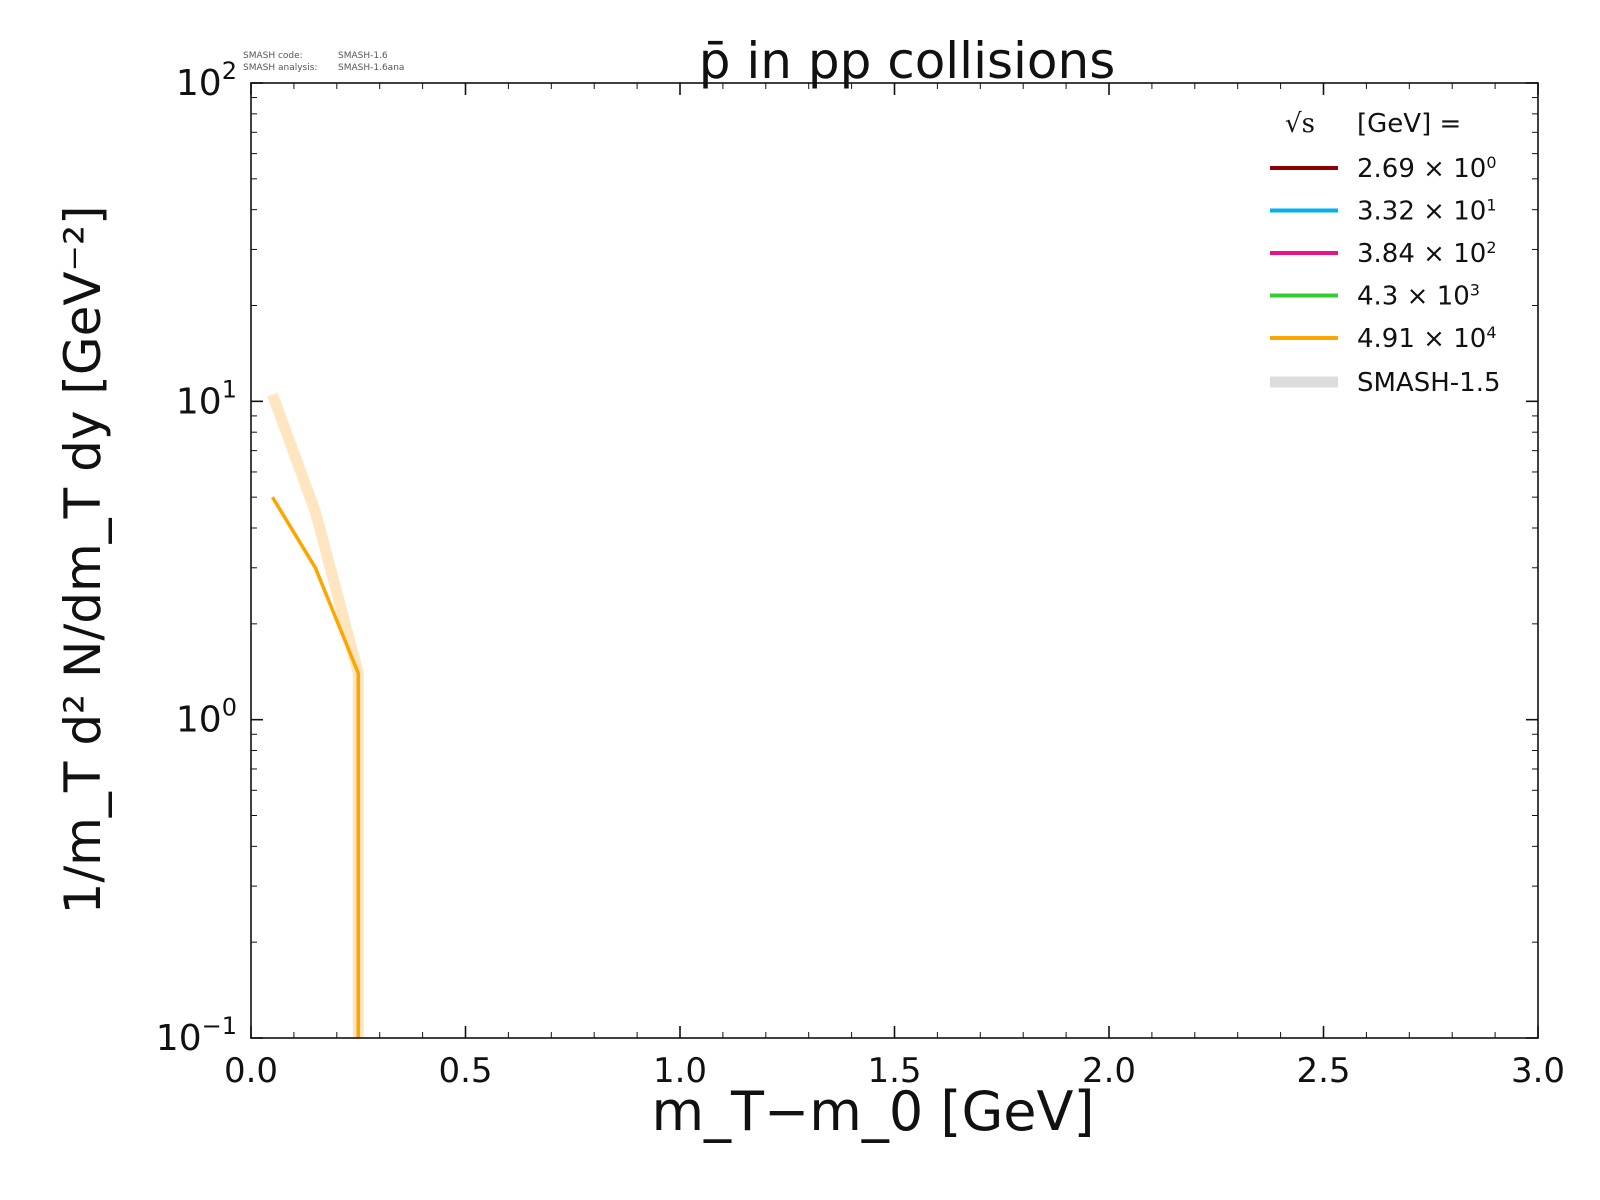  Describe the element at coordinates (363, 56) in the screenshot. I see `smash-code-version: SMASH-1.6` at that location.